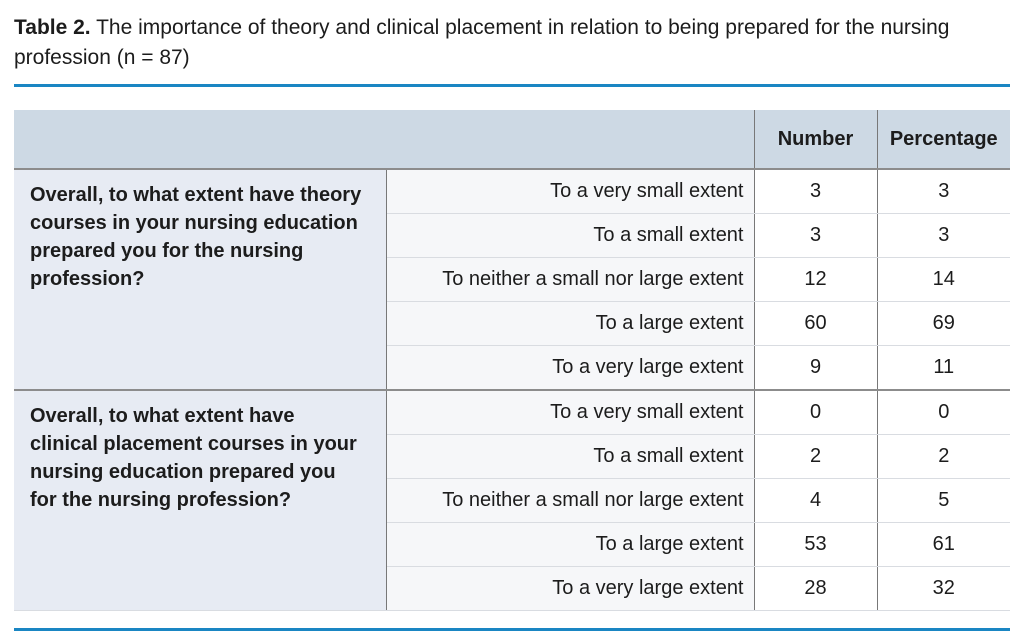  Describe the element at coordinates (816, 589) in the screenshot. I see `number-cell: 28` at that location.